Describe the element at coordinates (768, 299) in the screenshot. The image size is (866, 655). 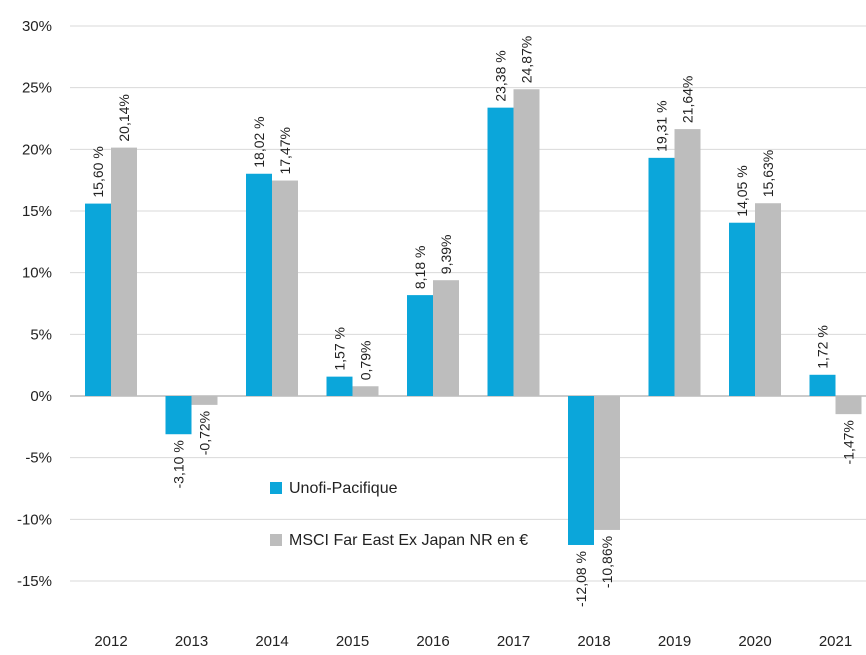
I see `bar-msci-2020` at that location.